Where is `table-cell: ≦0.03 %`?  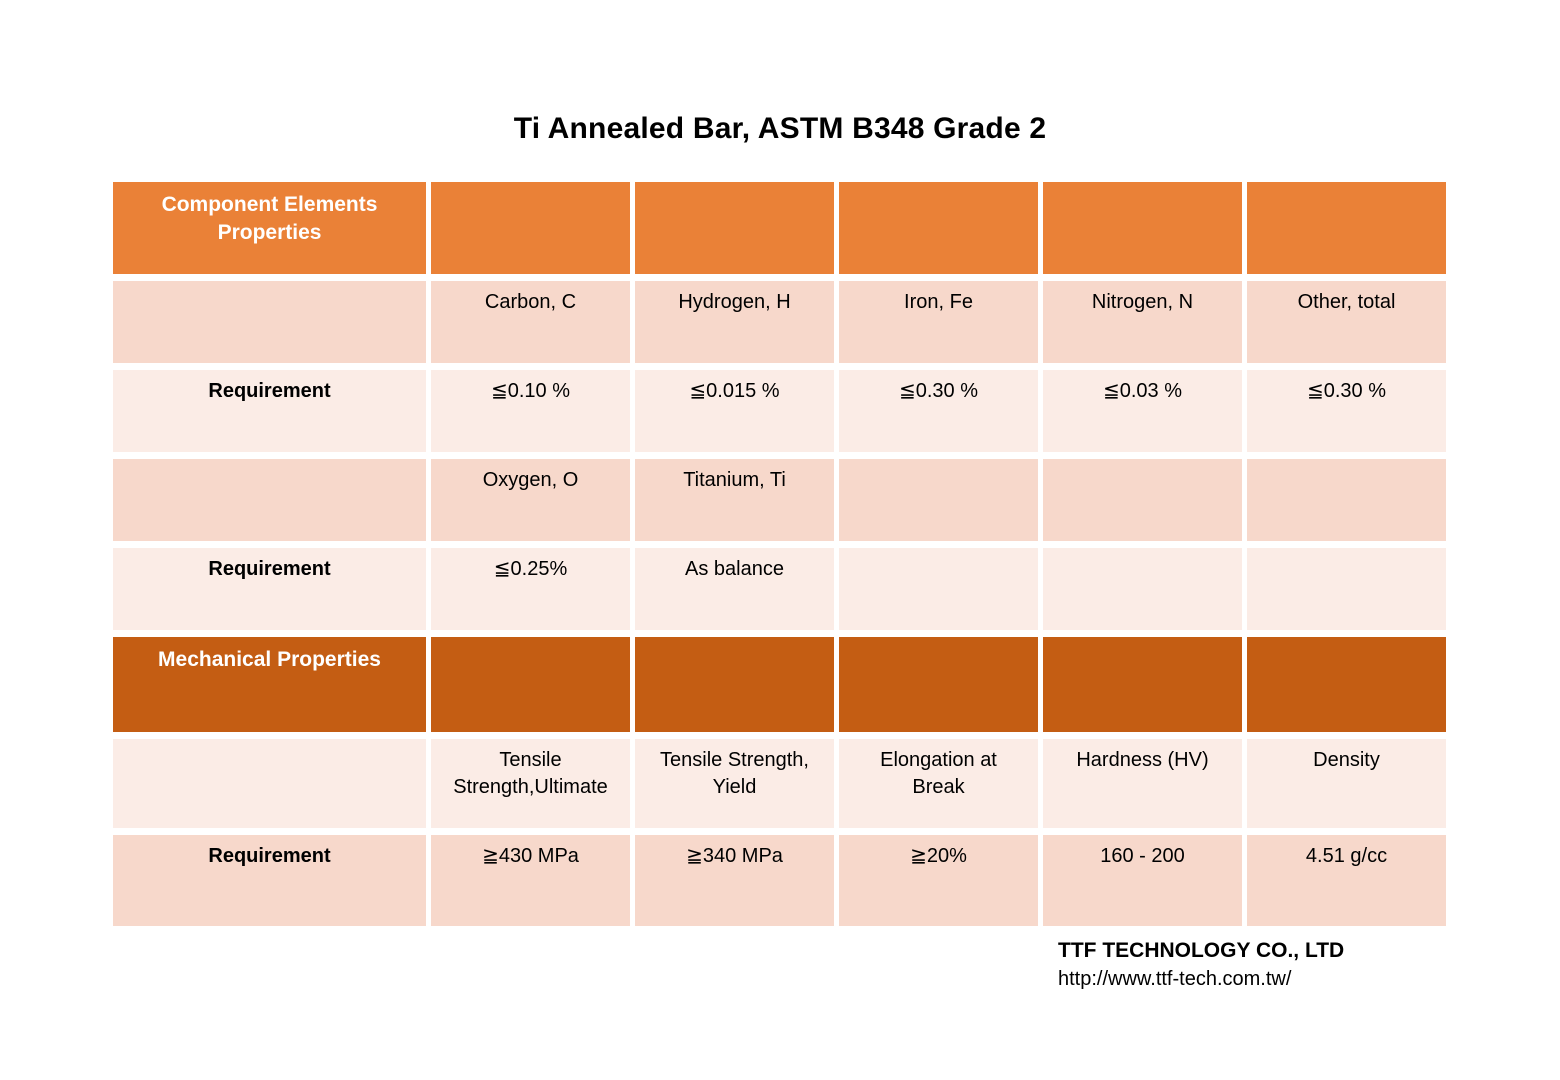
table-cell: ≦0.03 % is located at coordinates (1142, 411).